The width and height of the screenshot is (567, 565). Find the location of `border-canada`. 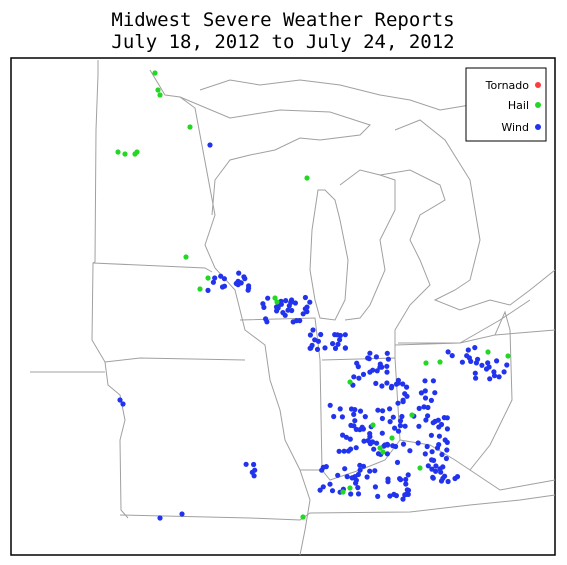

border-canada is located at coordinates (335, 95).